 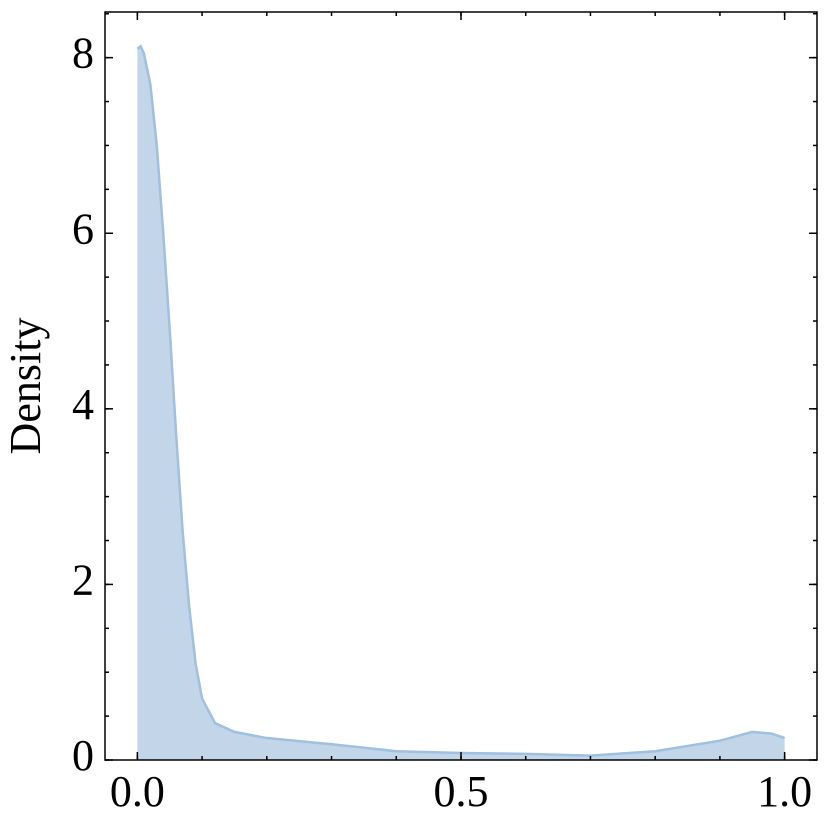 I want to click on x-tick-label: 0.0, so click(x=137, y=791).